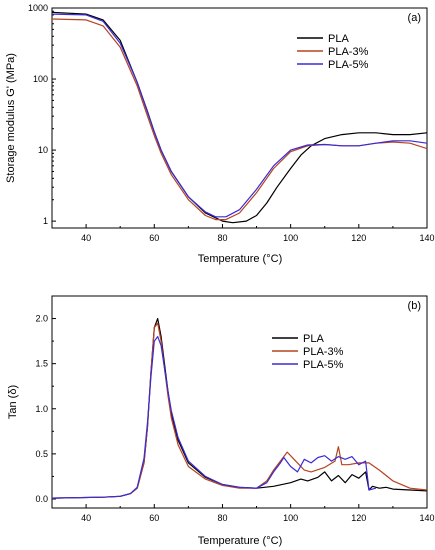 This screenshot has height=550, width=435. I want to click on y-tick-label: 0.5, so click(41, 454).